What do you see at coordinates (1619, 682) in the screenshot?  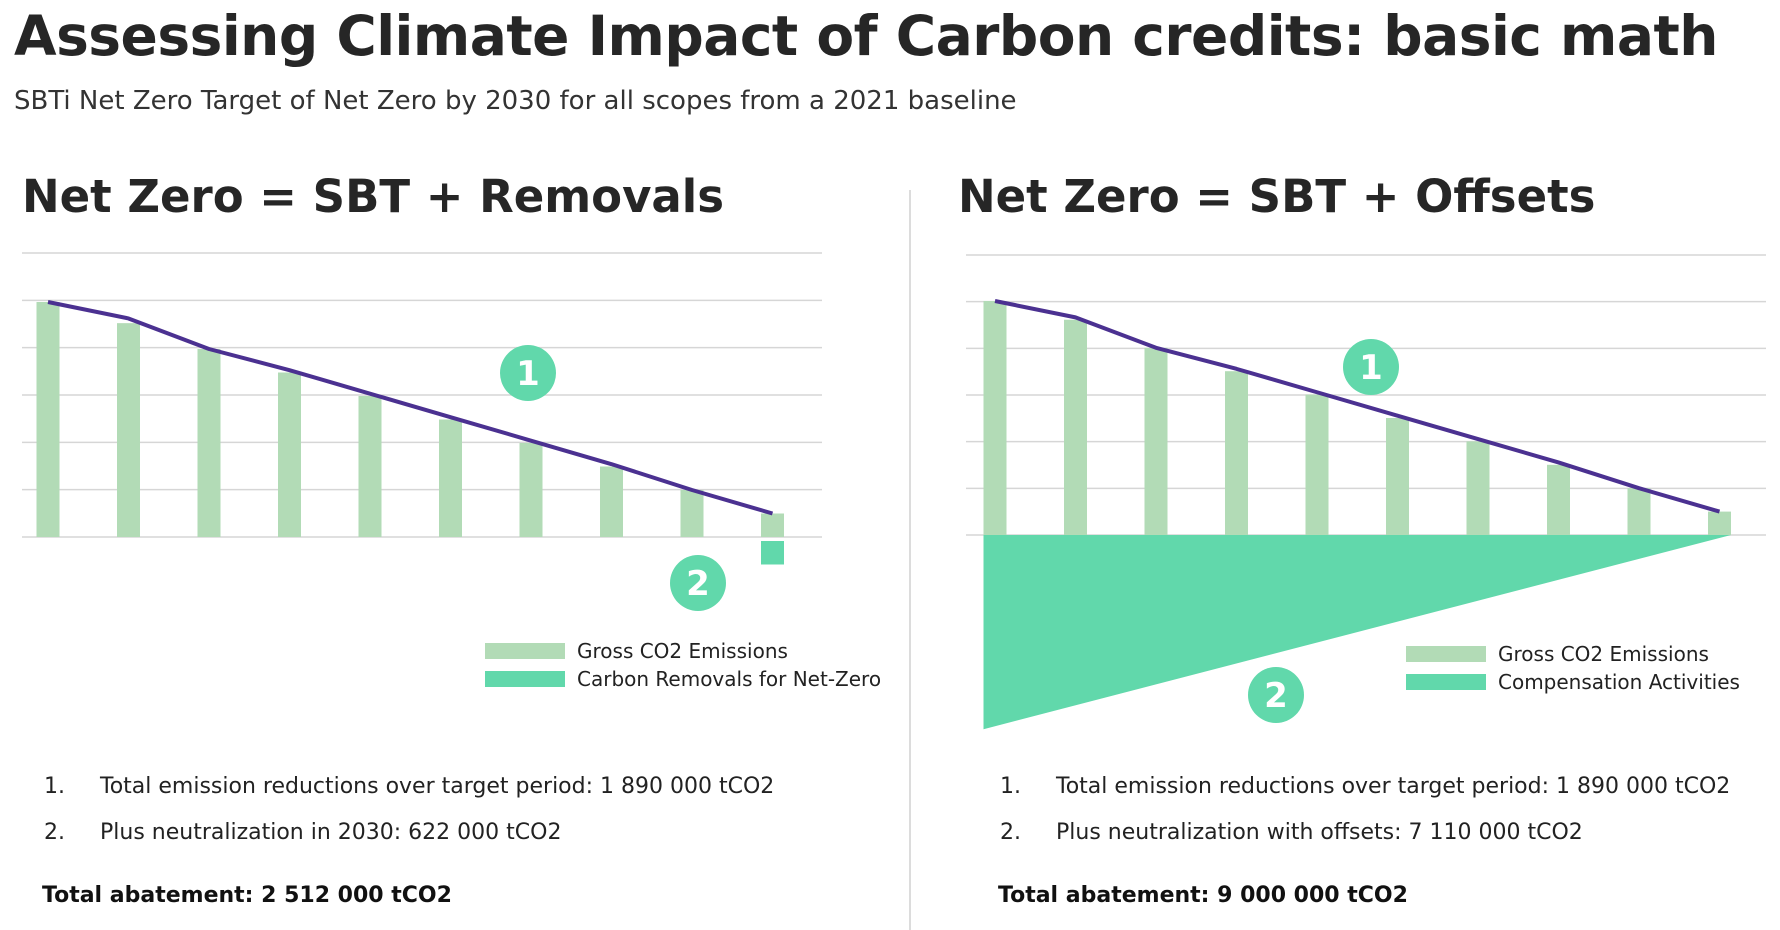 I see `legend-label-compensation: Compensation Activities` at bounding box center [1619, 682].